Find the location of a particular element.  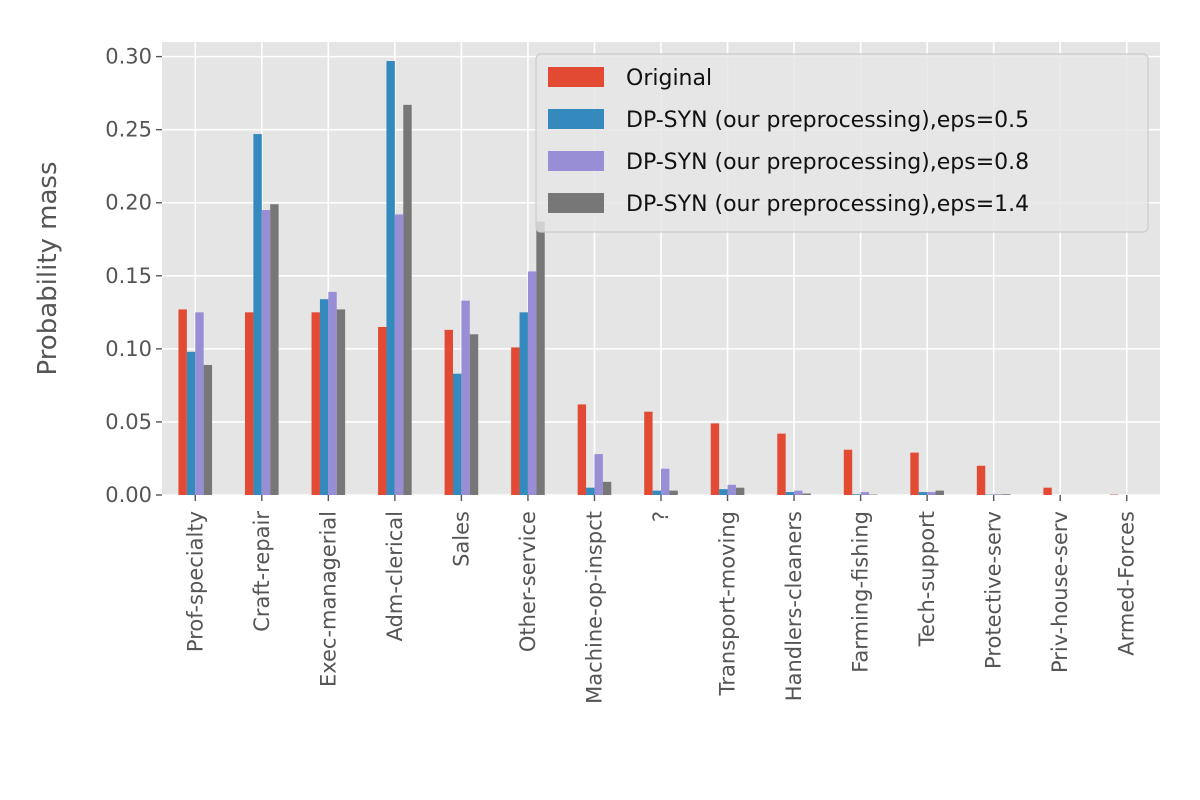

y-tick-label: 0.15 is located at coordinates (128, 276).